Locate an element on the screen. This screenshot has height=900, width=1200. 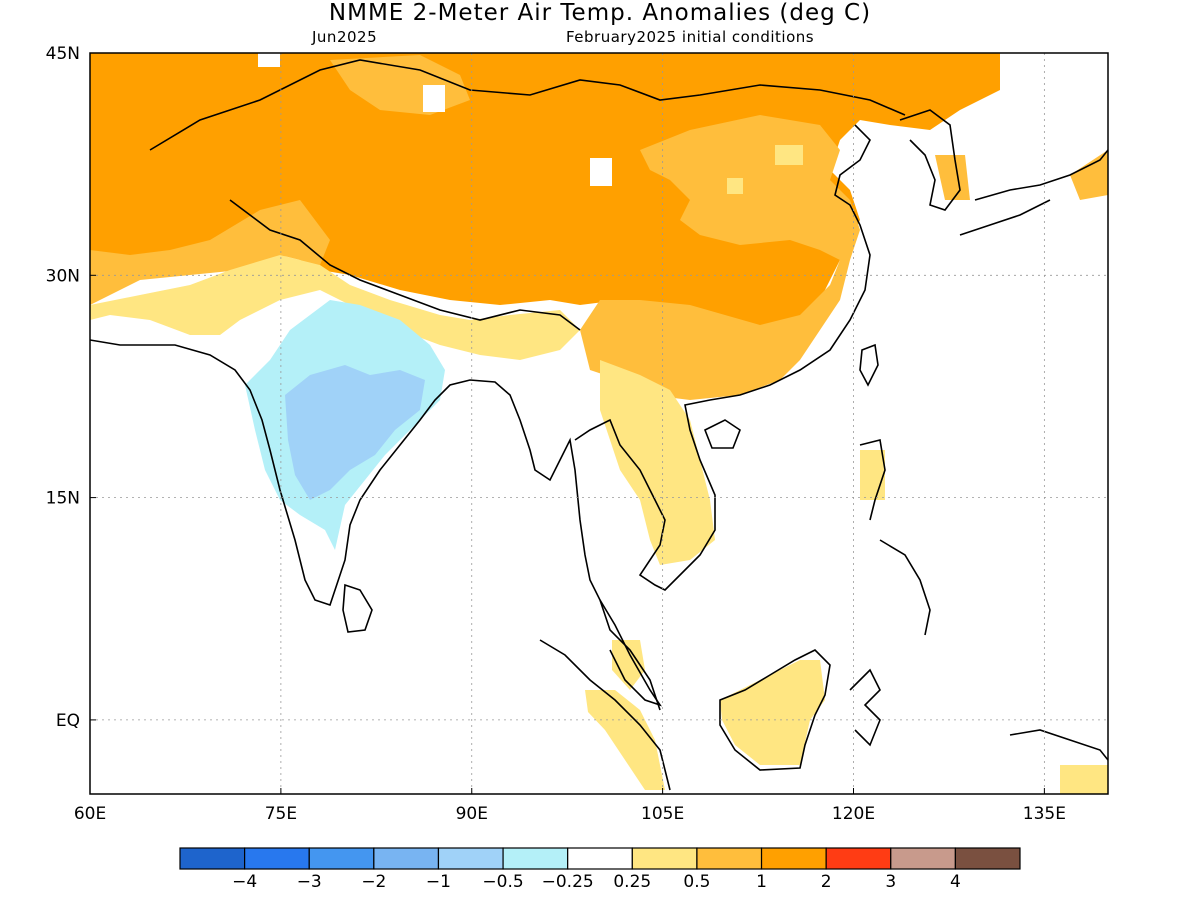
anomaly-region-0p25-to-0p5-sumatra is located at coordinates (625, 740).